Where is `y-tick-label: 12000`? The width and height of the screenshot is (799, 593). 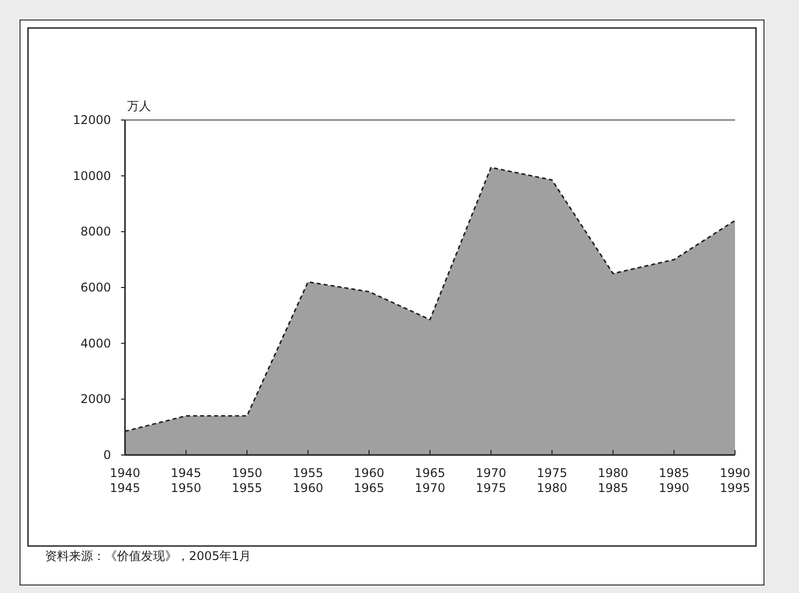
y-tick-label: 12000 is located at coordinates (91, 120).